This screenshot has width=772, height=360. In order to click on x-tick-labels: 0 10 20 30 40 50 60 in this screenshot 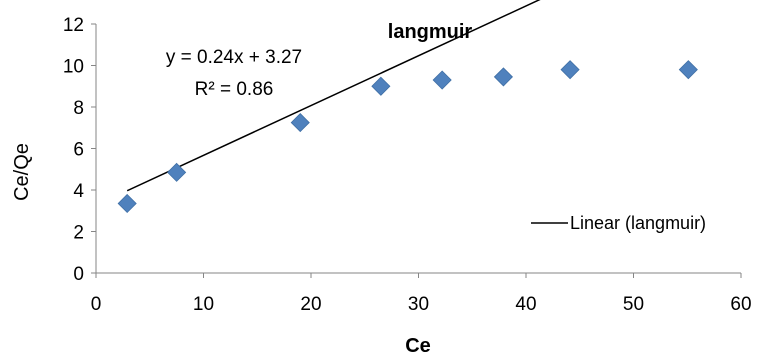, I will do `click(421, 304)`.